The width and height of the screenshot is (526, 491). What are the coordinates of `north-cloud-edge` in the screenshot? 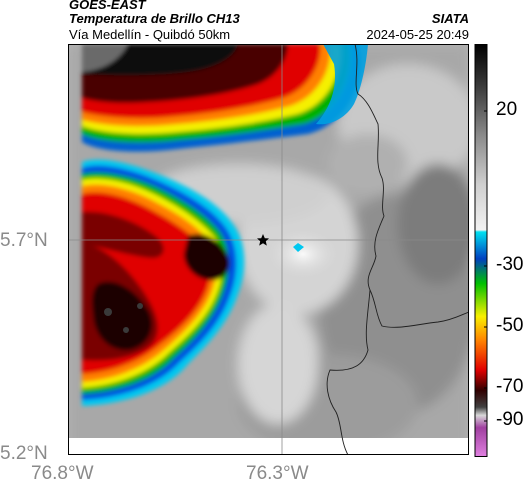 It's located at (342, 84).